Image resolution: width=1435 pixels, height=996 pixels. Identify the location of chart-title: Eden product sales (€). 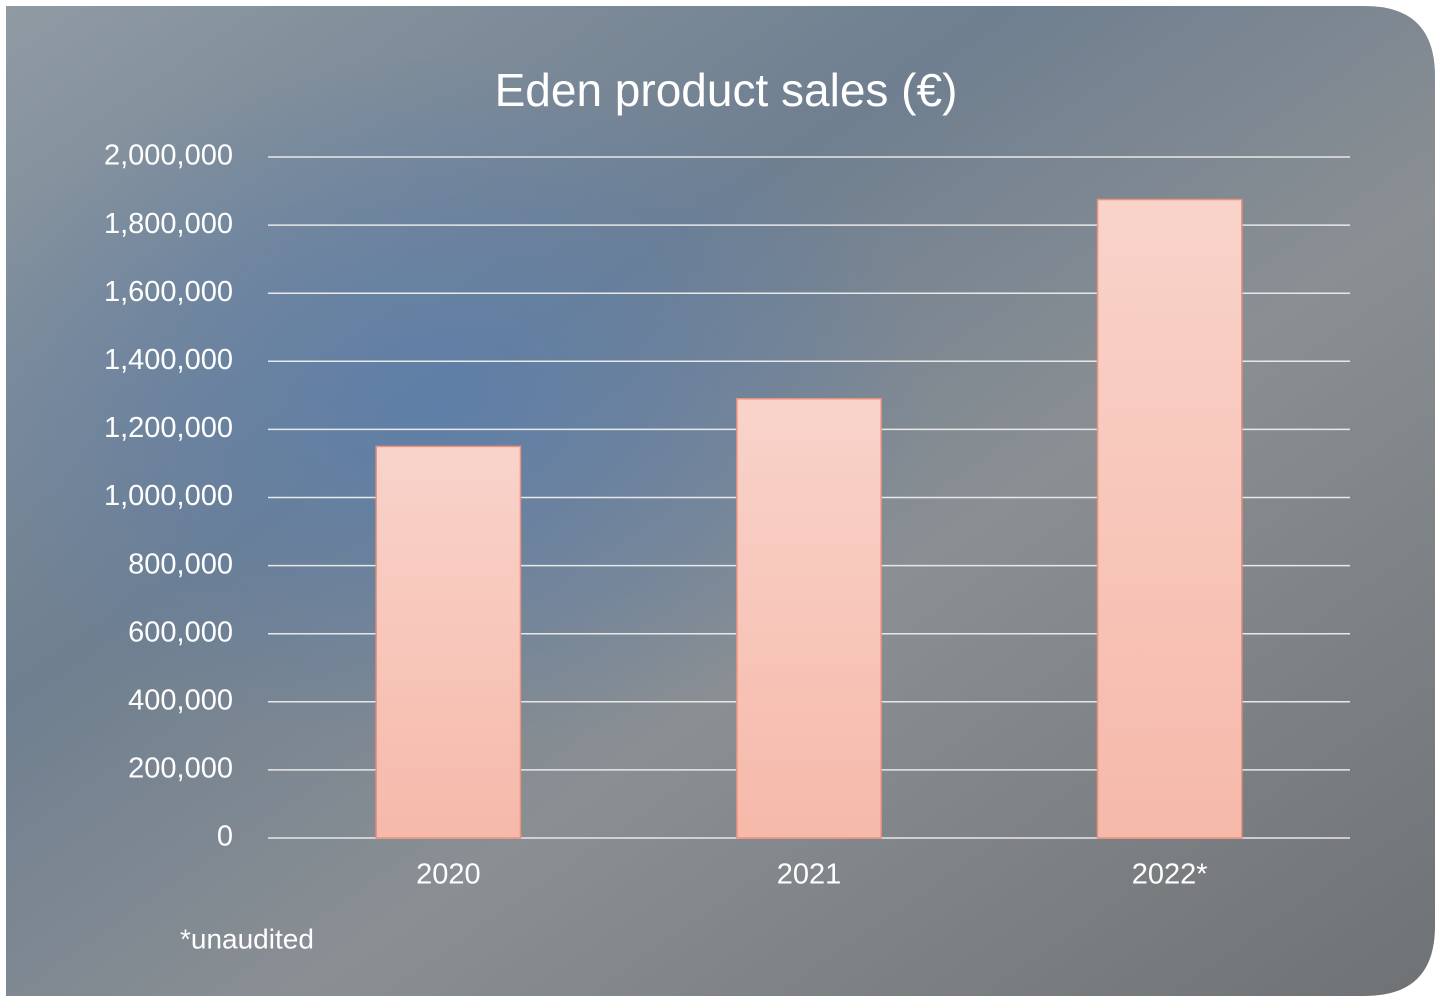
(726, 90).